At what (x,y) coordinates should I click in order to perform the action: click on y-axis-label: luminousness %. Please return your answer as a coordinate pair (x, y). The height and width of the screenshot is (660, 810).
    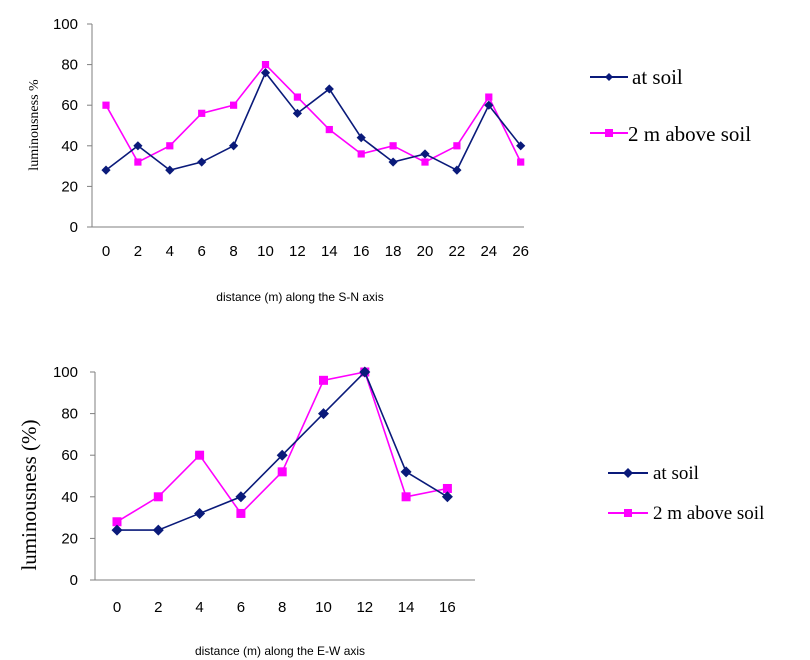
    Looking at the image, I should click on (34, 125).